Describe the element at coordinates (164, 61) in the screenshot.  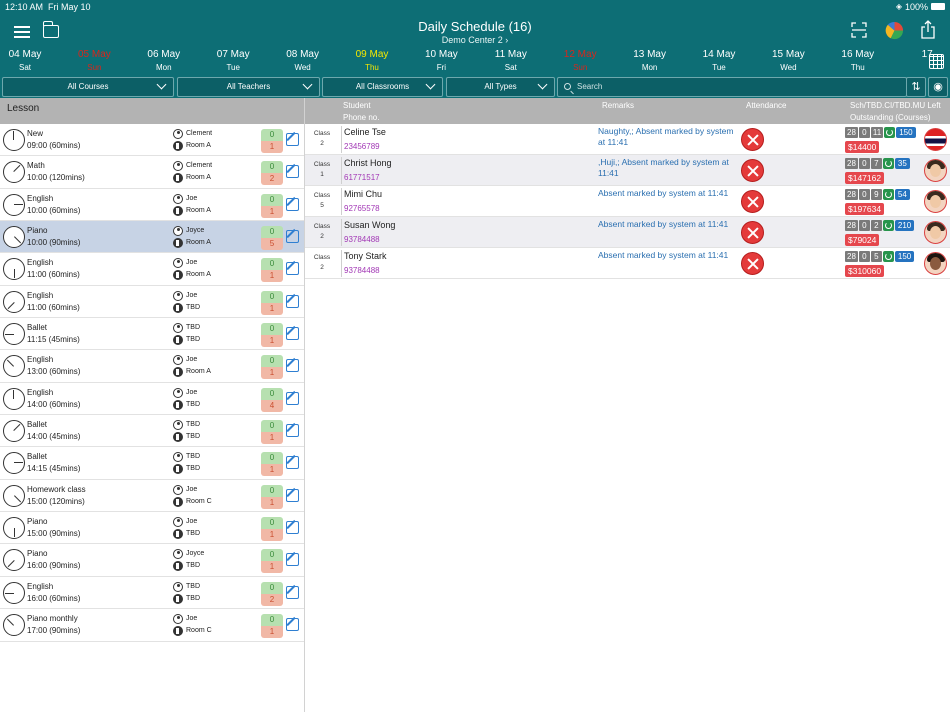
I see `date-item: 06 May Mon` at that location.